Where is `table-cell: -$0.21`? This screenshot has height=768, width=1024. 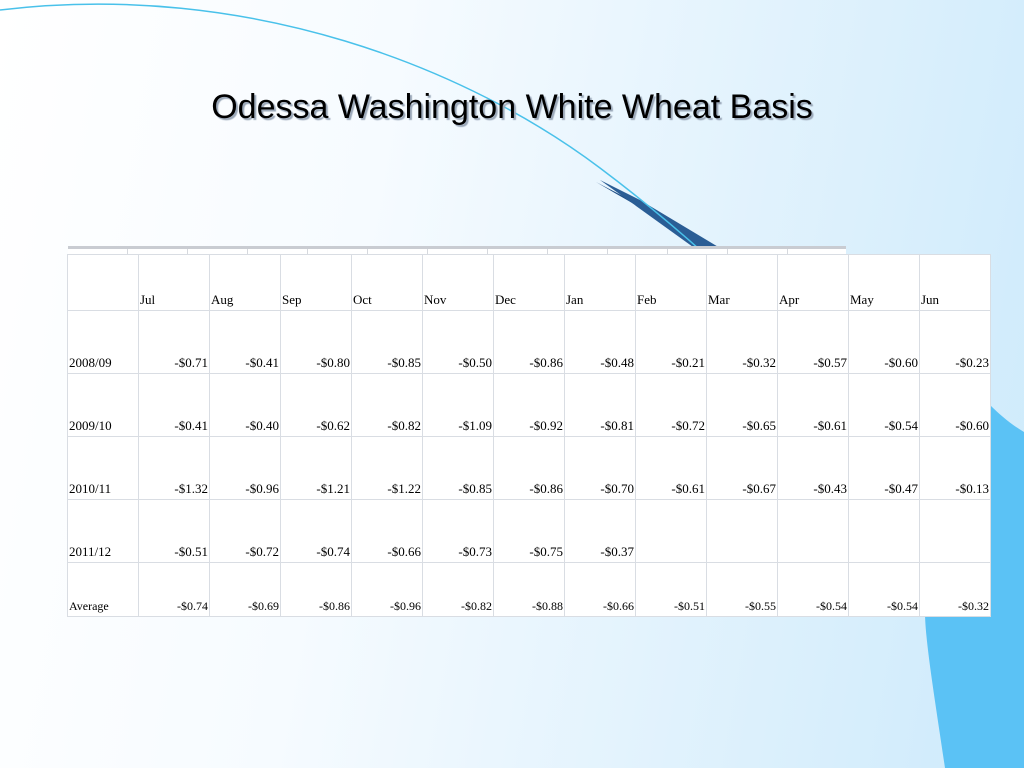 table-cell: -$0.21 is located at coordinates (671, 342).